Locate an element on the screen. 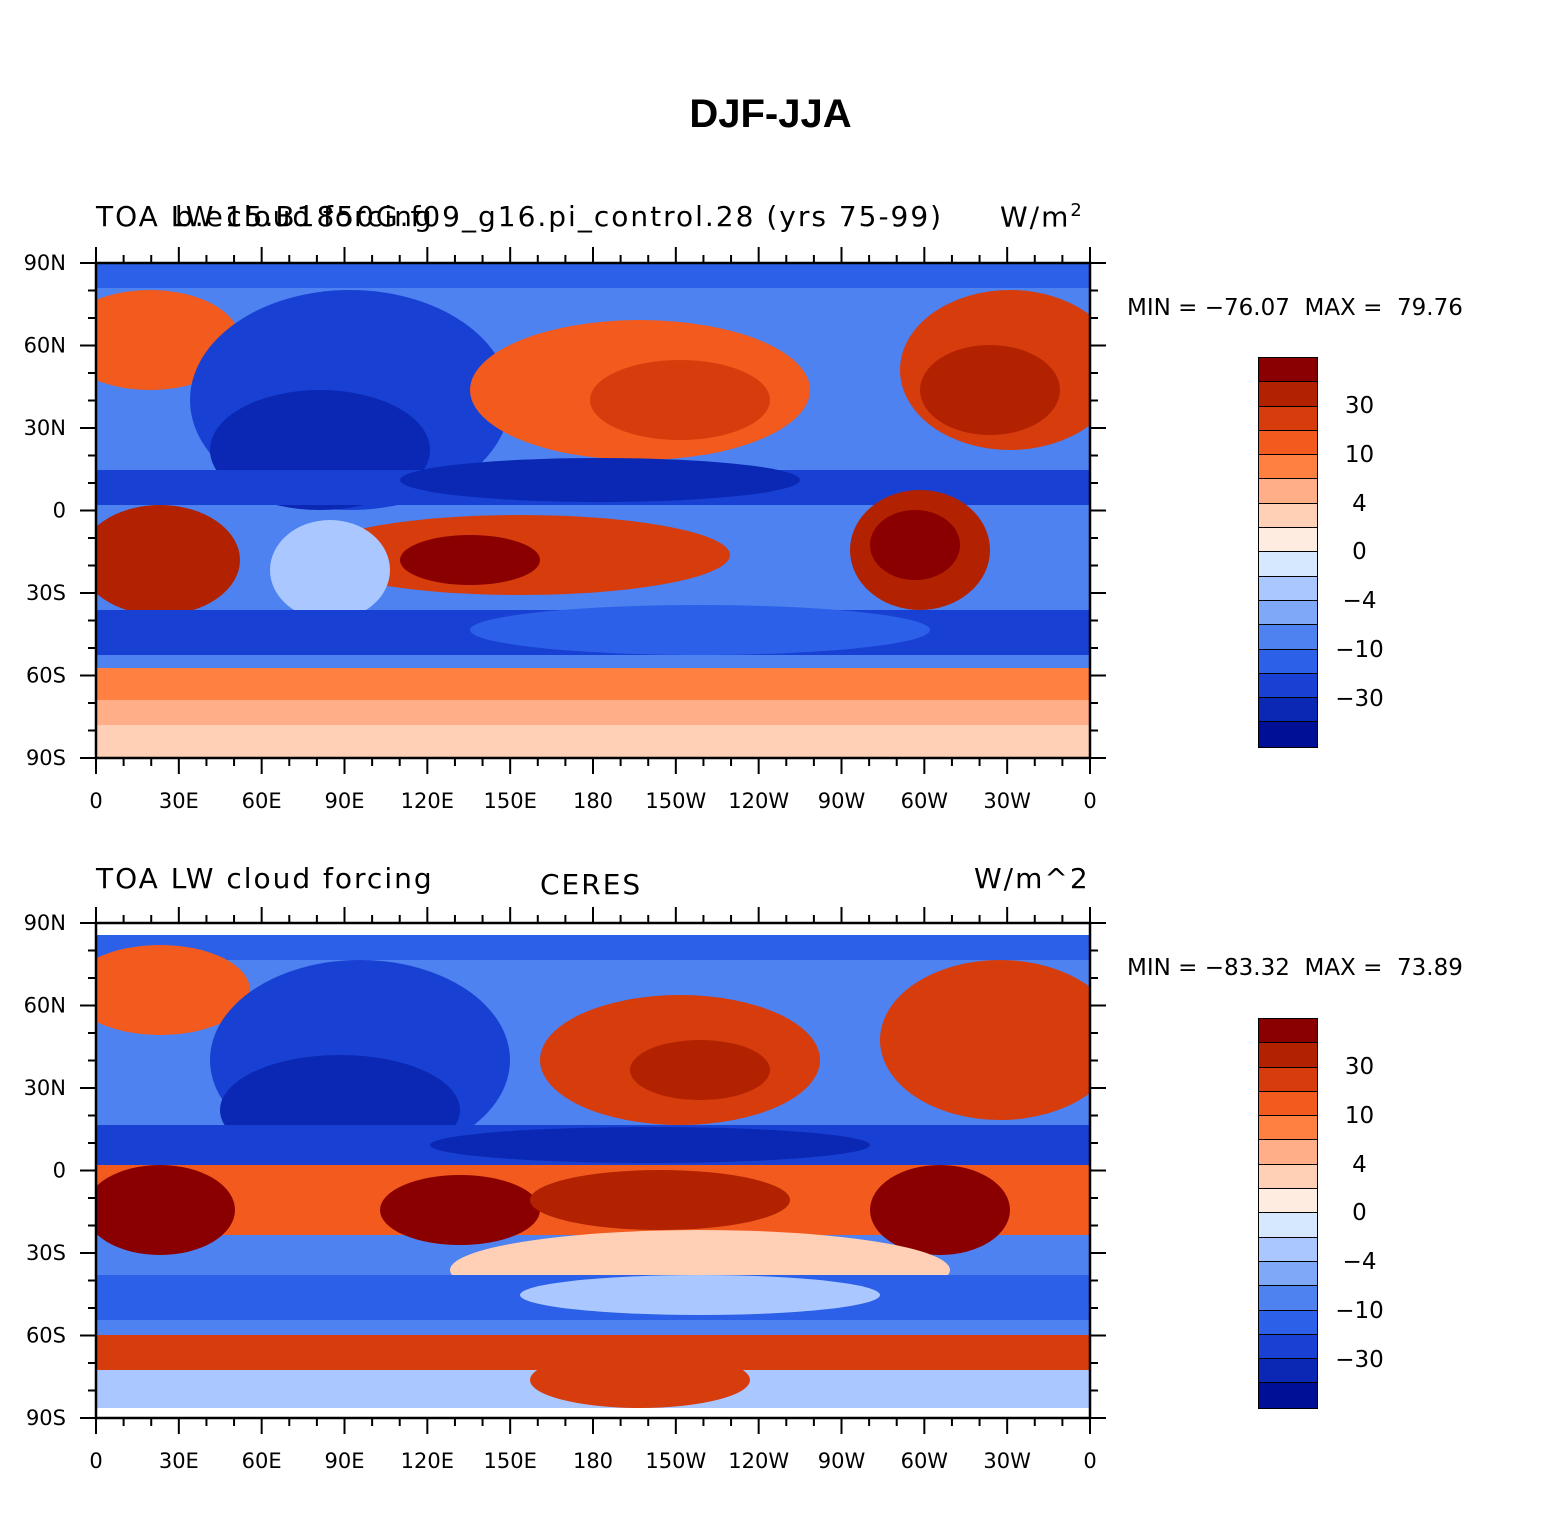  min-label: MIN = −83.32 is located at coordinates (1208, 968).